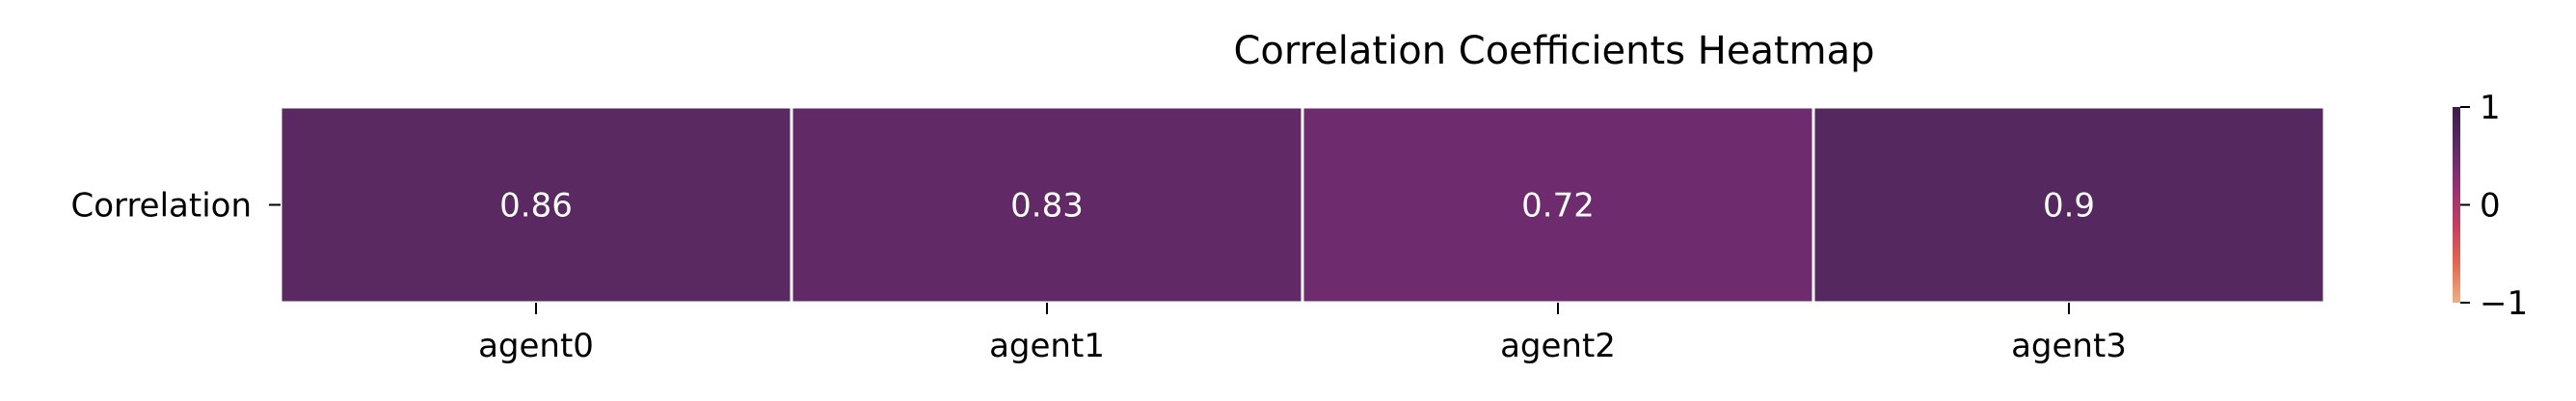 Image resolution: width=2576 pixels, height=401 pixels. Describe the element at coordinates (1303, 334) in the screenshot. I see `x-axis: agent0 agent1 agent2 agent3` at that location.